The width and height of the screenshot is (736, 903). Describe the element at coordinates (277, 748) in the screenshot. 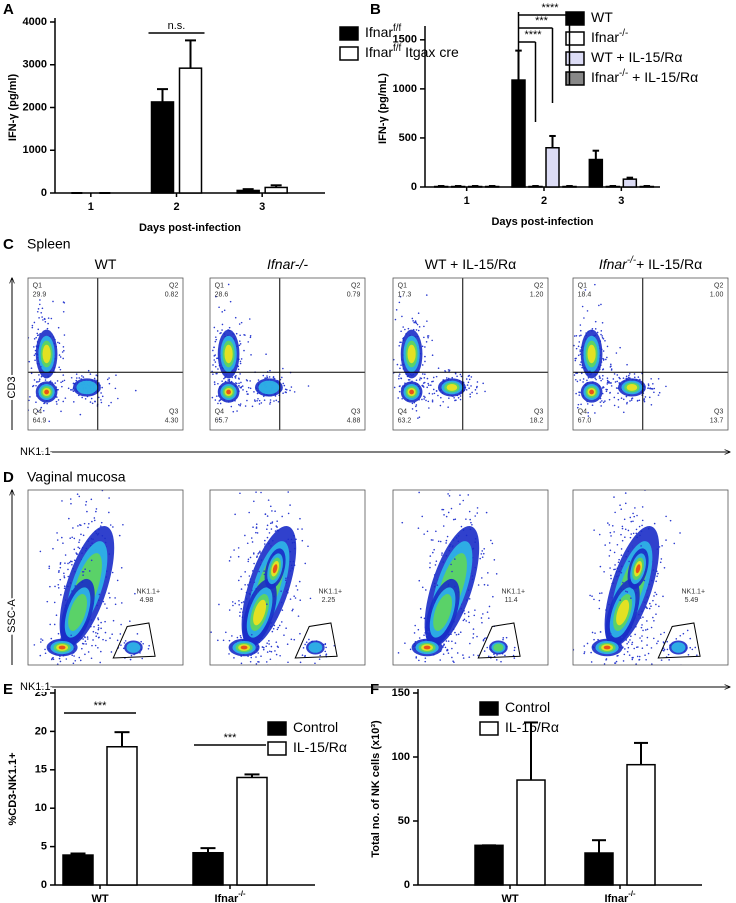

I see `legend-swatch` at that location.